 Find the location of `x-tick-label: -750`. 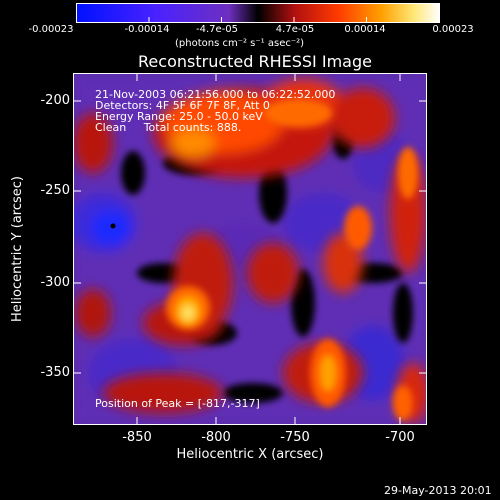

x-tick-label: -750 is located at coordinates (295, 437).